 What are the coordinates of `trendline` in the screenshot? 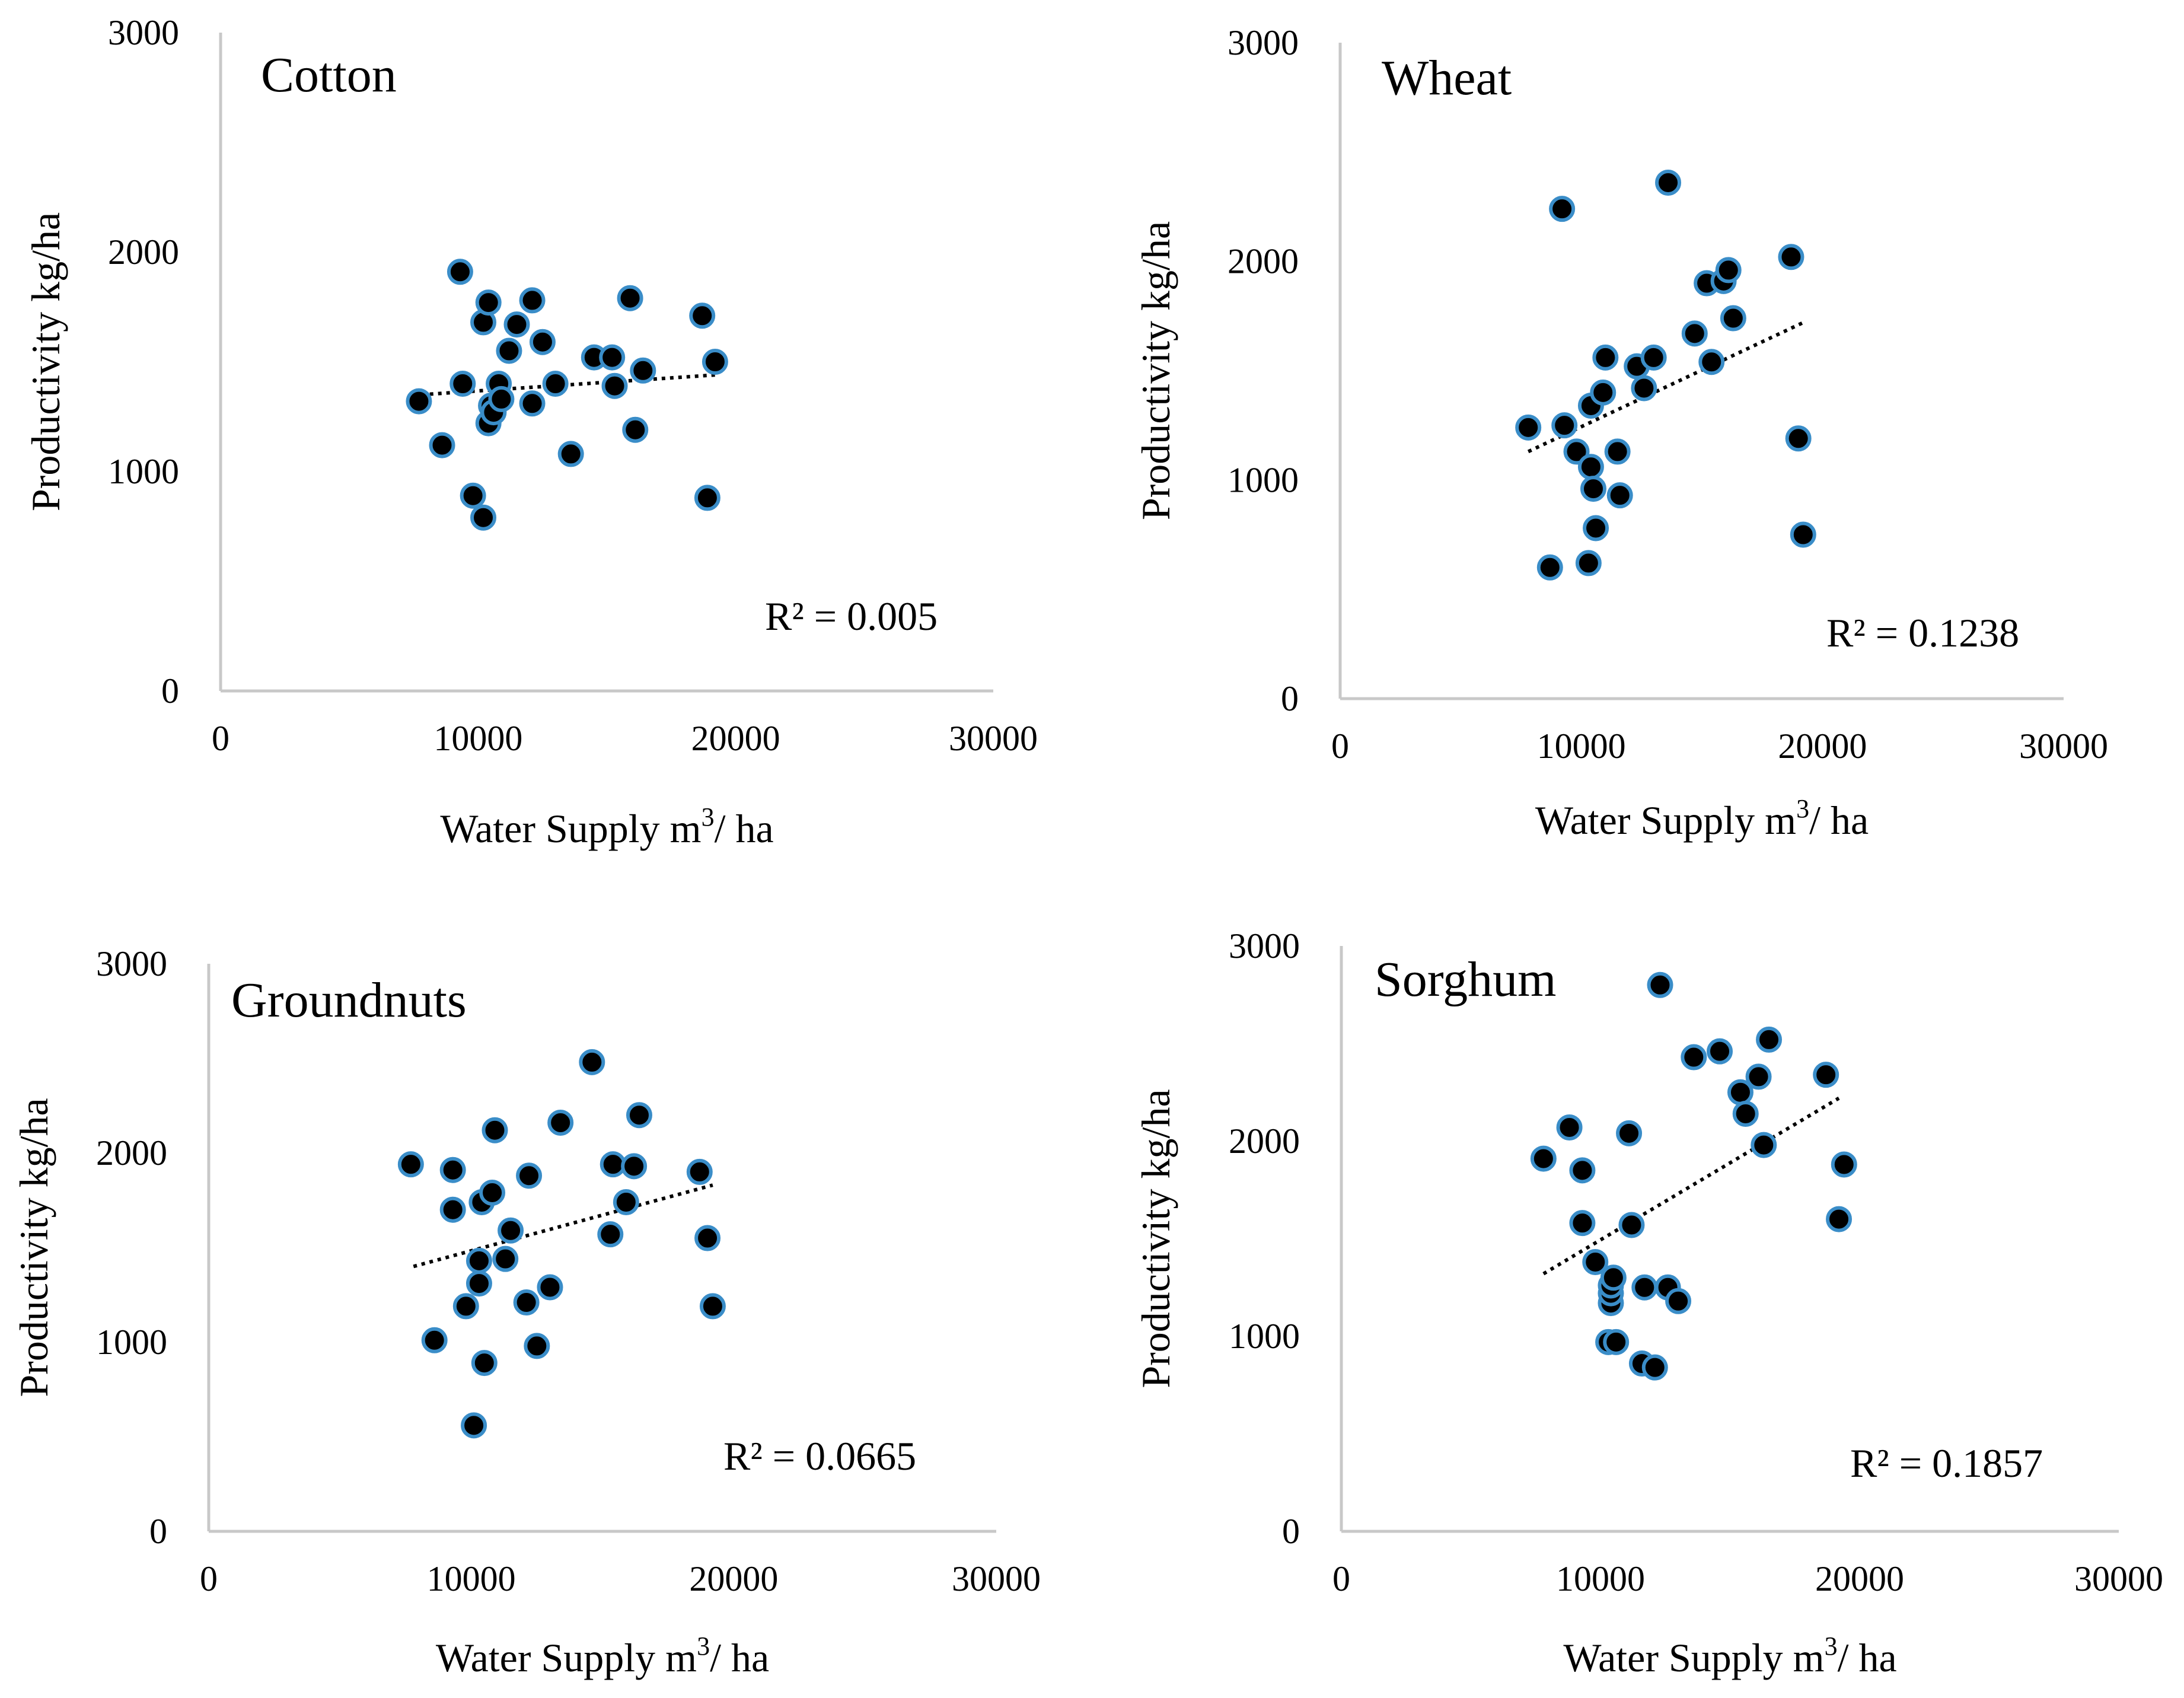 It's located at (563, 1226).